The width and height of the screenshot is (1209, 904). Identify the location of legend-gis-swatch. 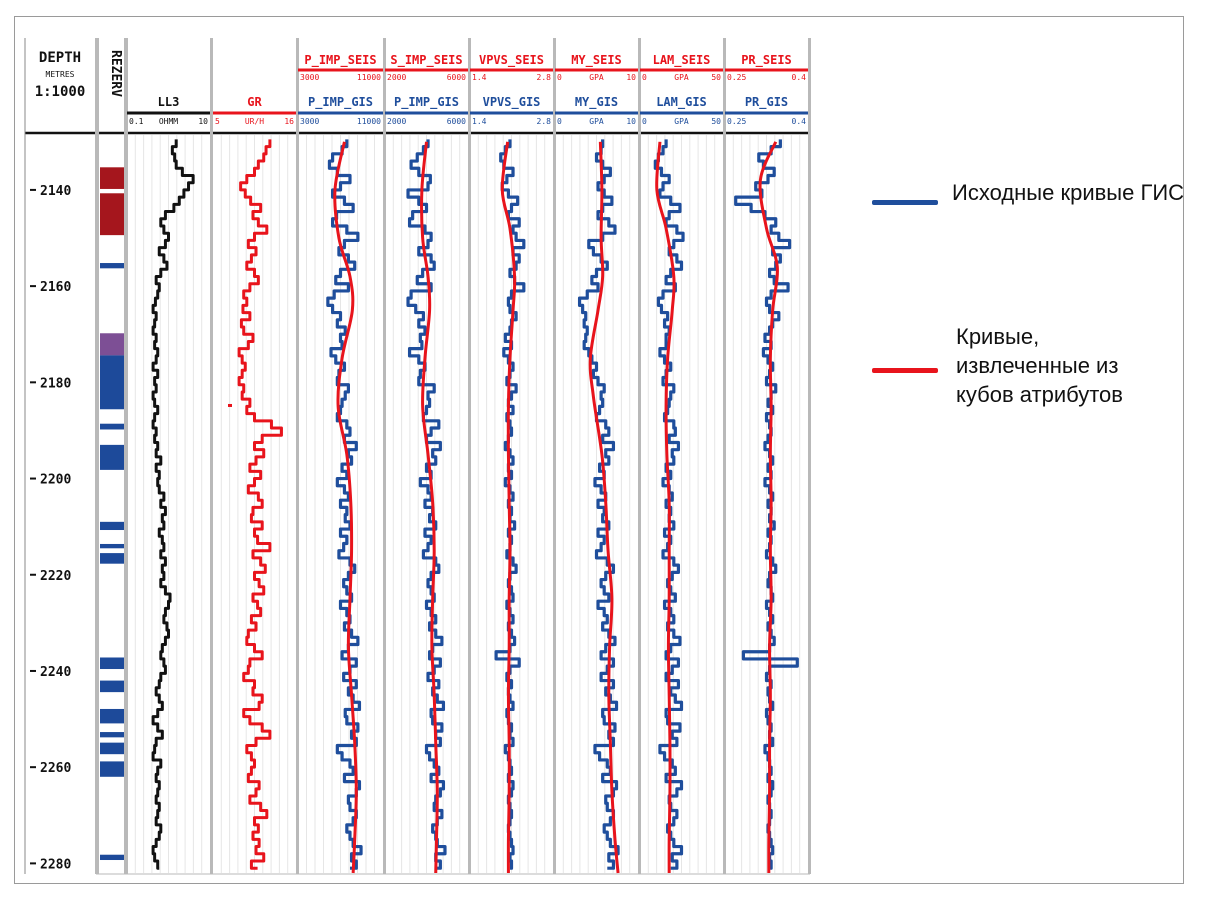
(905, 202).